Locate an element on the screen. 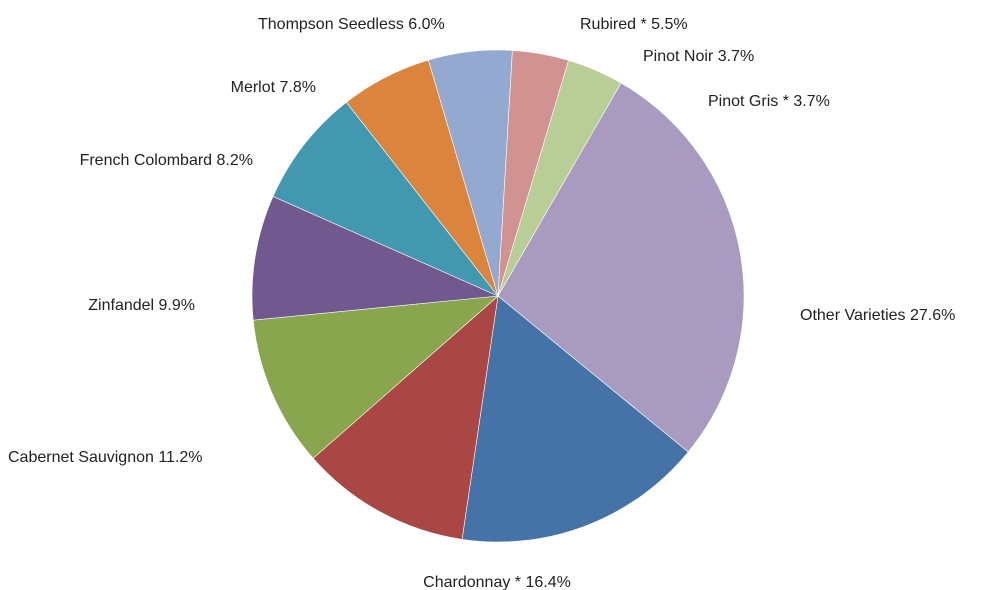 The image size is (990, 590). data-label-chardonnay: Chardonnay * 16.4% is located at coordinates (497, 582).